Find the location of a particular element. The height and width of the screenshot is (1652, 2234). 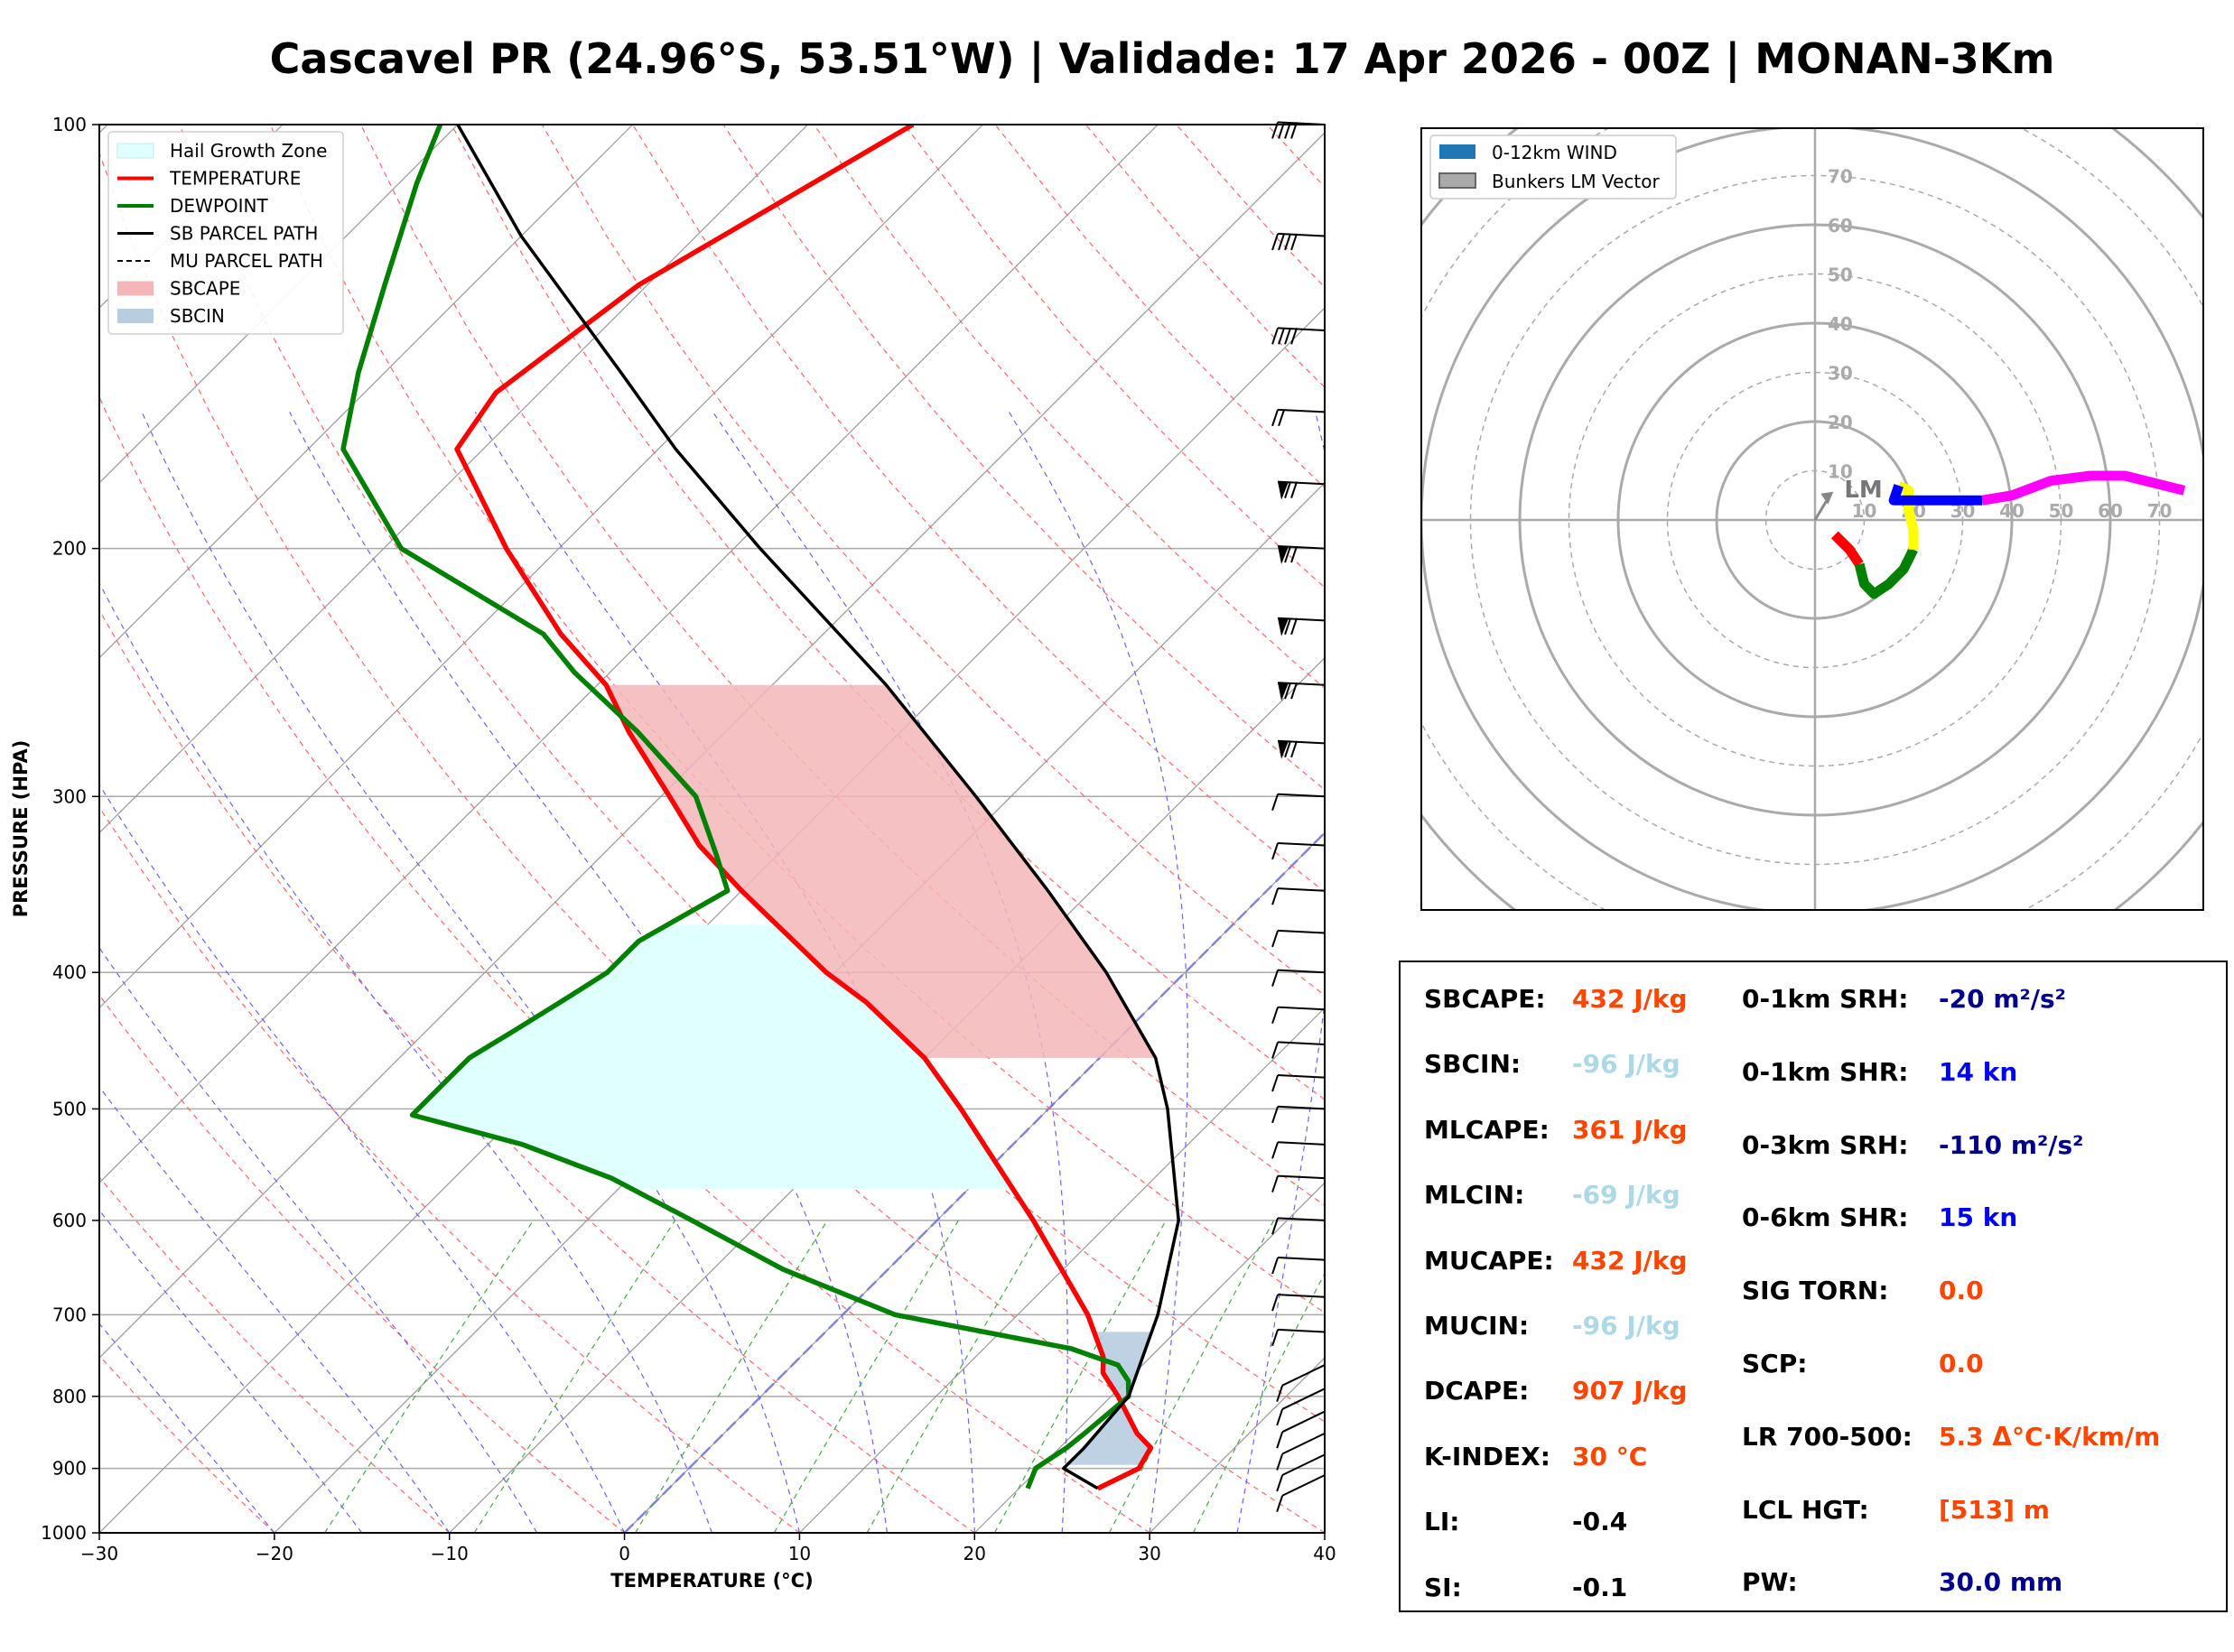

index-value: 15 kn is located at coordinates (1979, 1217).